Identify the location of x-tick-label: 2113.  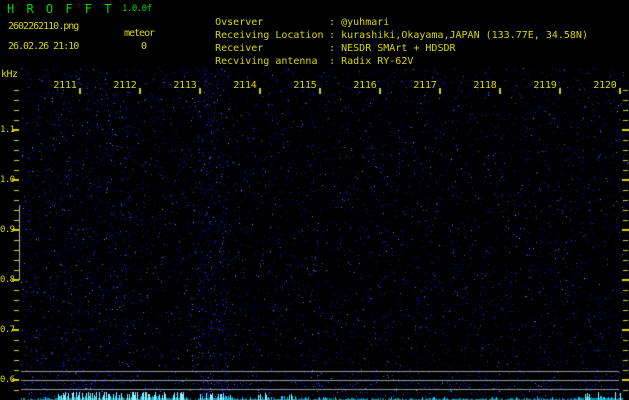
(185, 85).